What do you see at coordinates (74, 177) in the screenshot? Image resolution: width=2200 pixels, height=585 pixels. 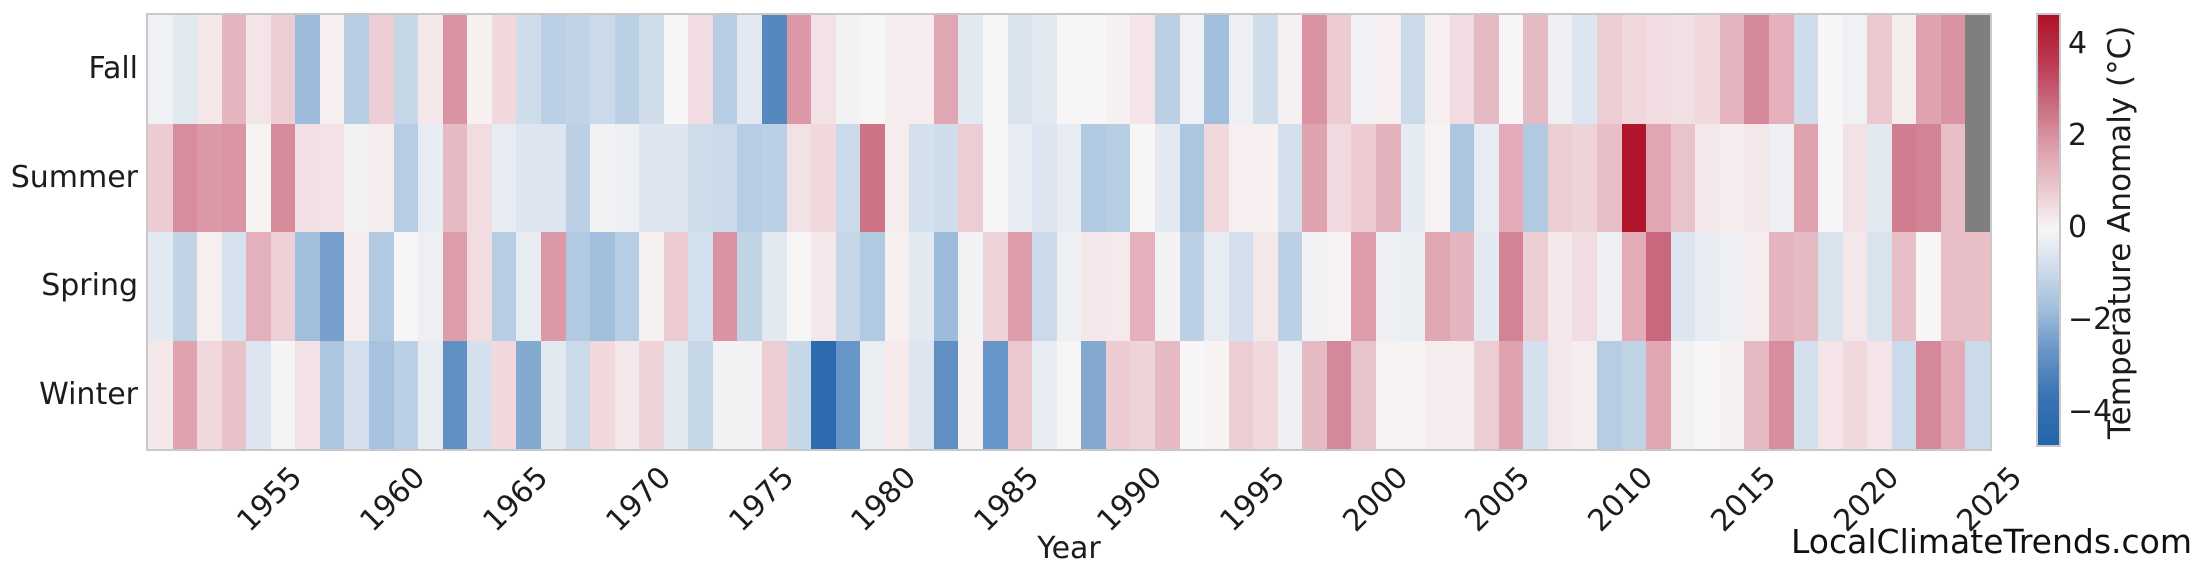 I see `y-axis-label-summer: Summer` at bounding box center [74, 177].